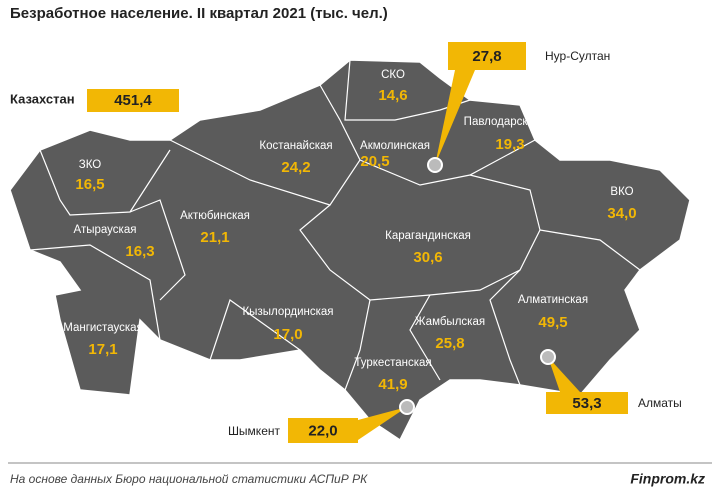 This screenshot has width=720, height=497. Describe the element at coordinates (392, 384) in the screenshot. I see `region-value: 41,9` at that location.